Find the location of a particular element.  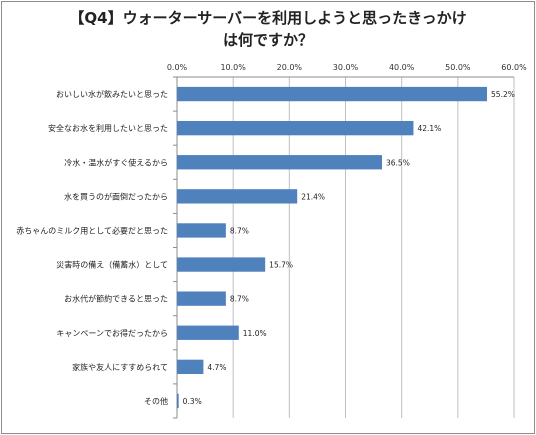

data-label: 55.2% is located at coordinates (503, 94).